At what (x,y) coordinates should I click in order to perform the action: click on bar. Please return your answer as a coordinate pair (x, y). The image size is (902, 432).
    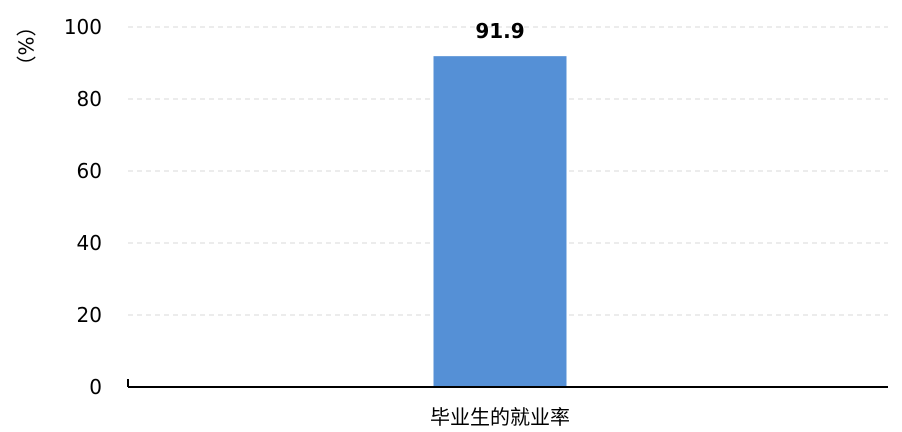
    Looking at the image, I should click on (500, 221).